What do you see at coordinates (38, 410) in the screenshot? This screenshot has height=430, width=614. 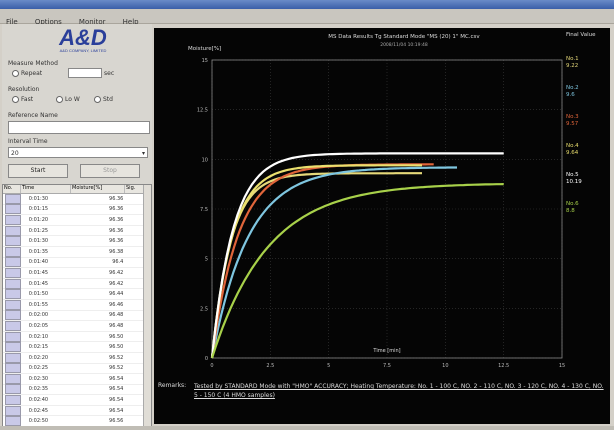 I see `row-time: 0:02:45` at bounding box center [38, 410].